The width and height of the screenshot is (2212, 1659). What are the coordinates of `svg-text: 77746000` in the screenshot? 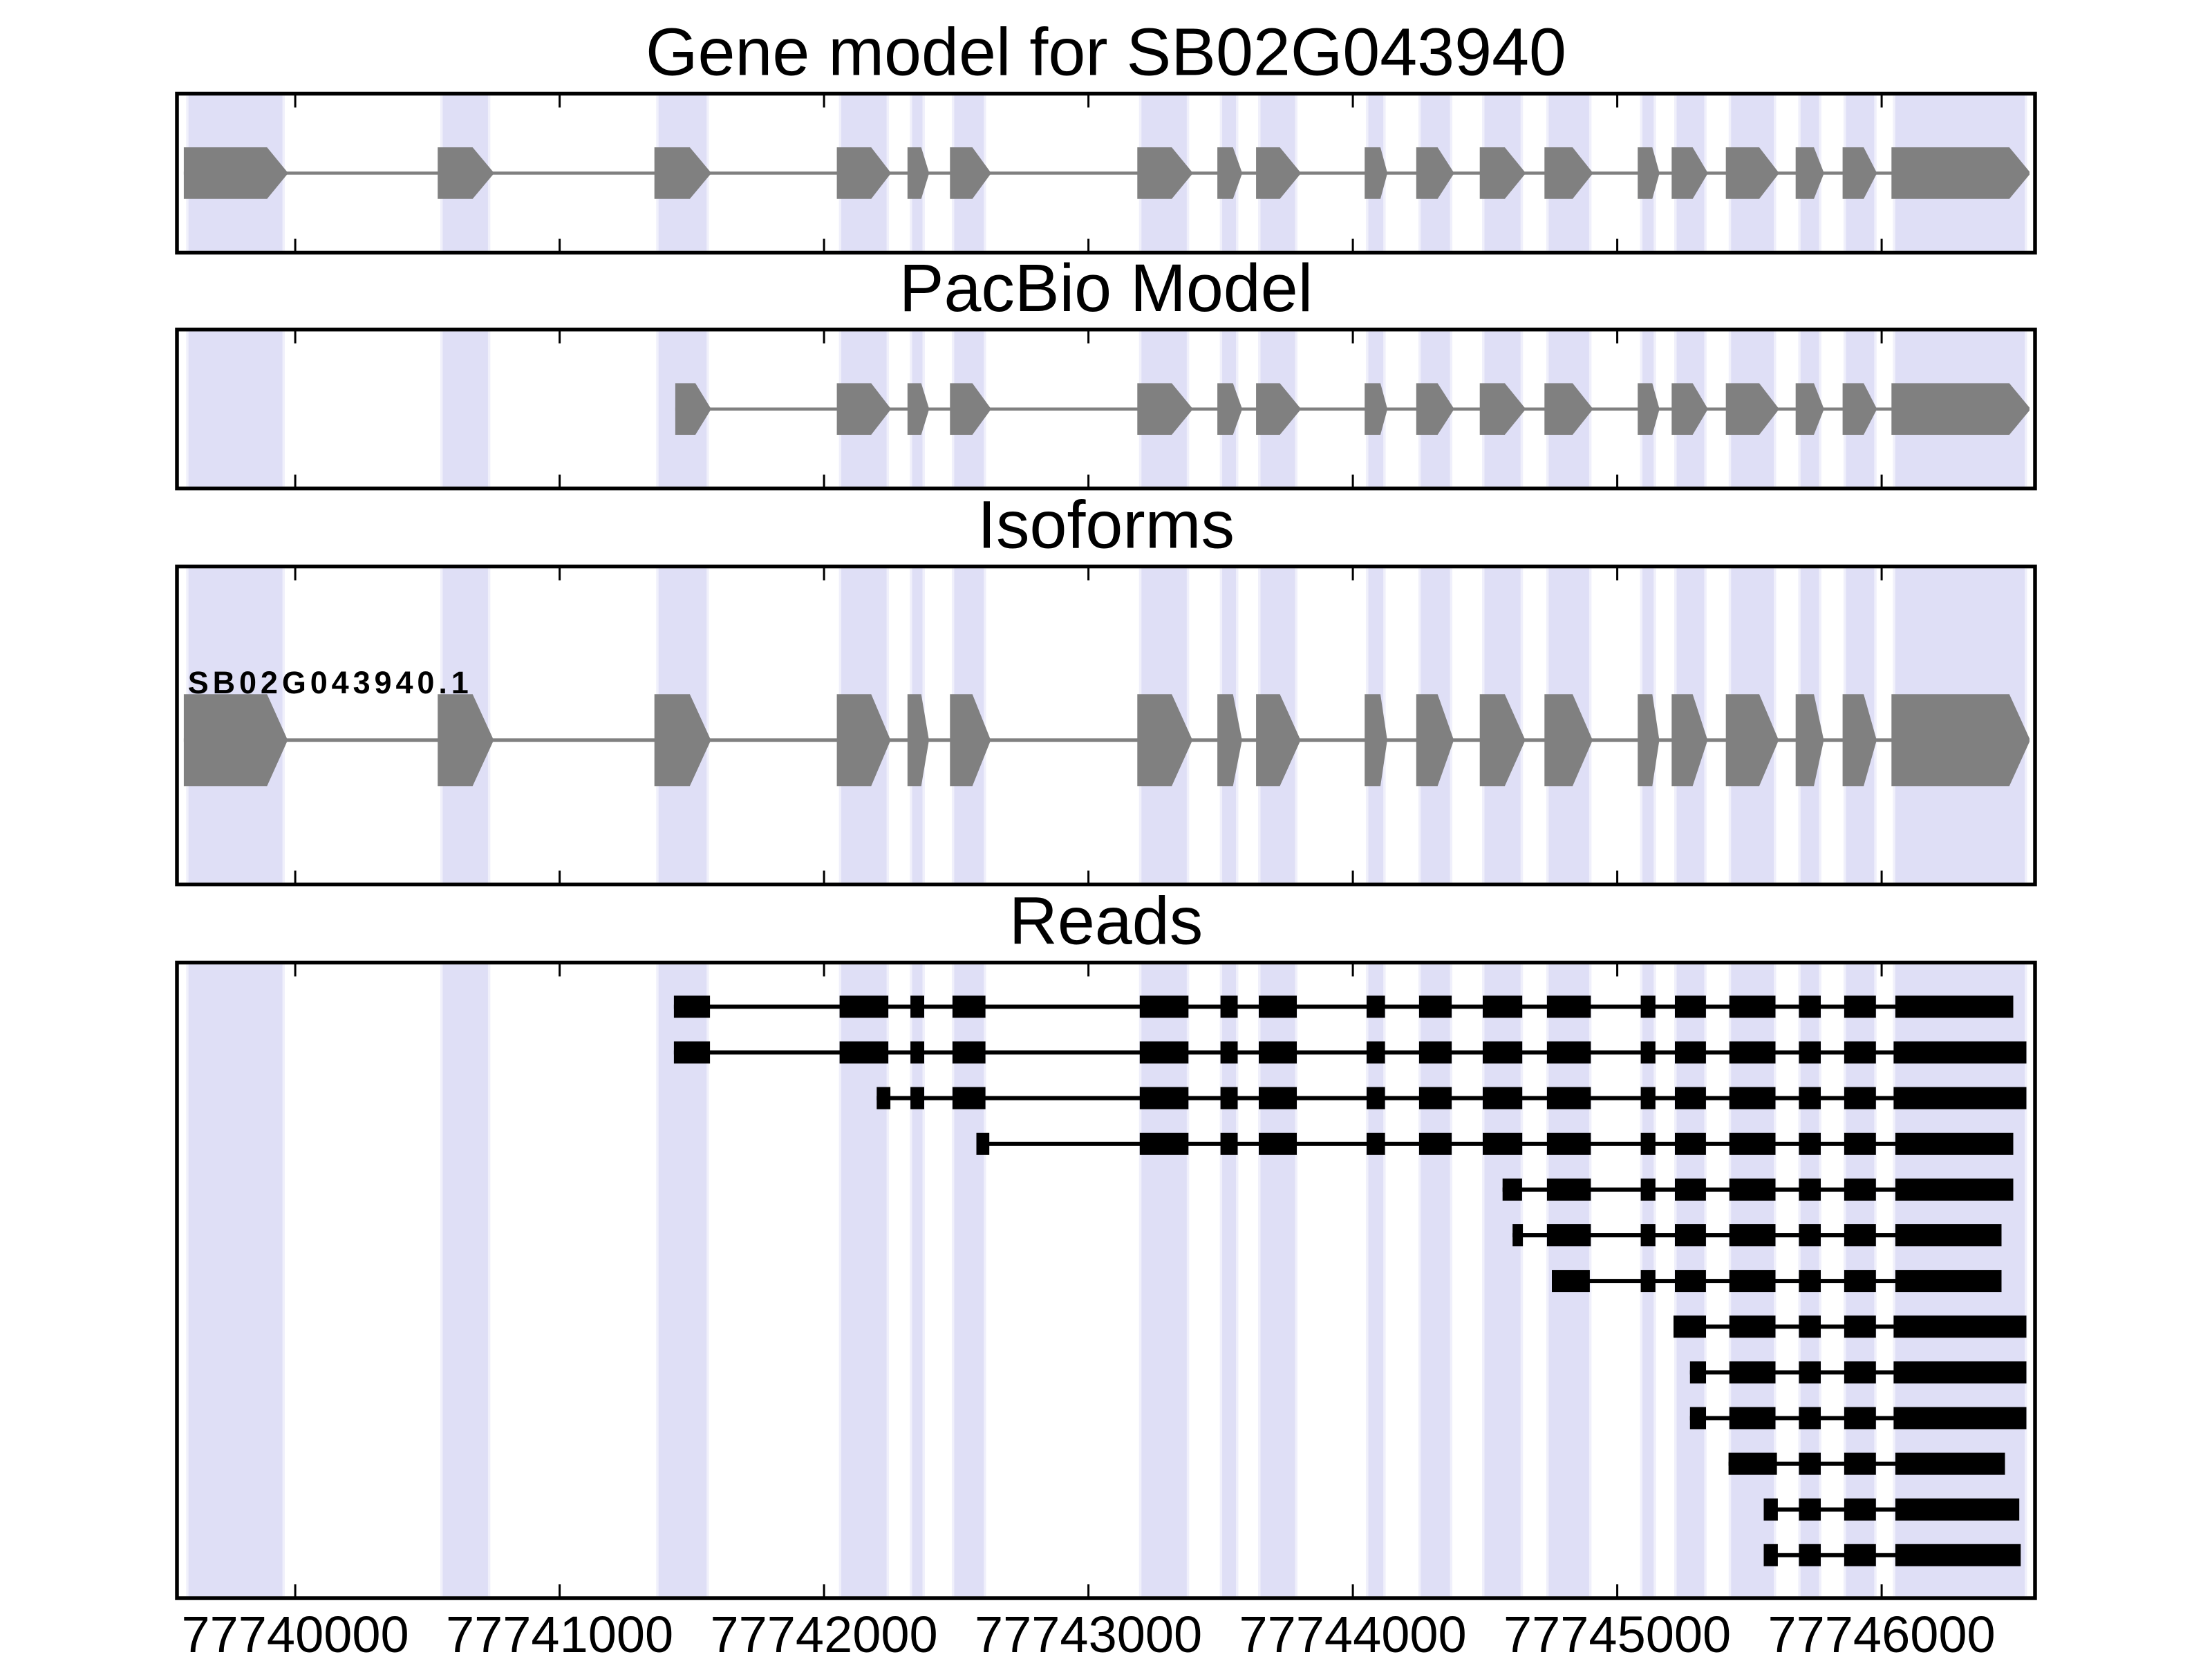 It's located at (1882, 1633).